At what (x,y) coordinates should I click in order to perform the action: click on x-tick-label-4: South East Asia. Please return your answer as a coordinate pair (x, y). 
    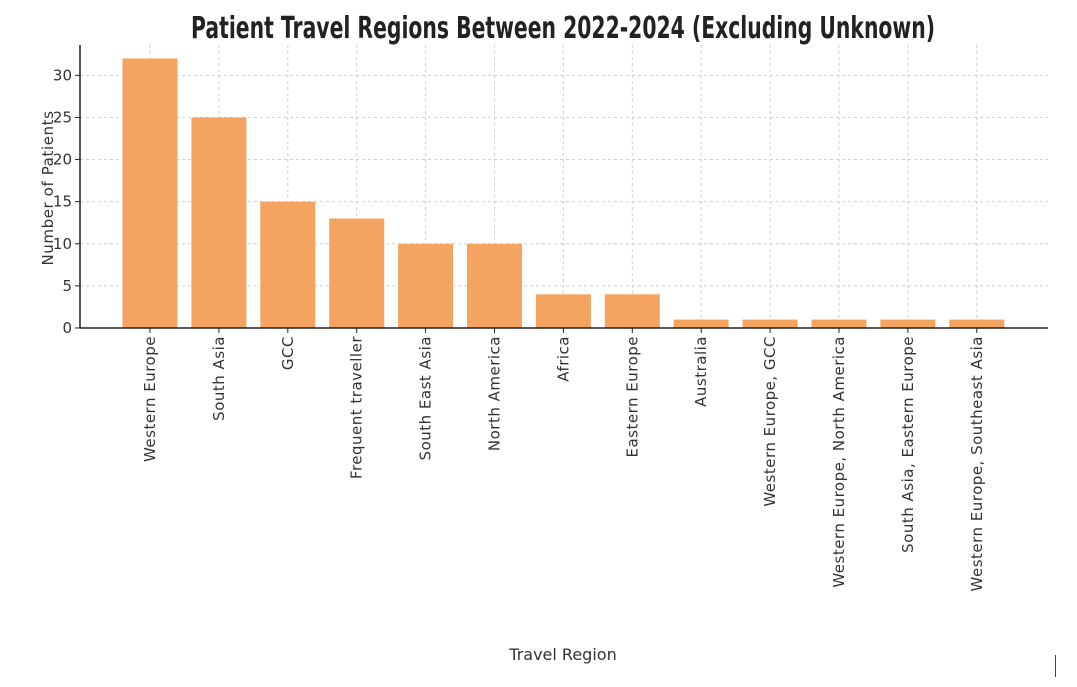
    Looking at the image, I should click on (426, 398).